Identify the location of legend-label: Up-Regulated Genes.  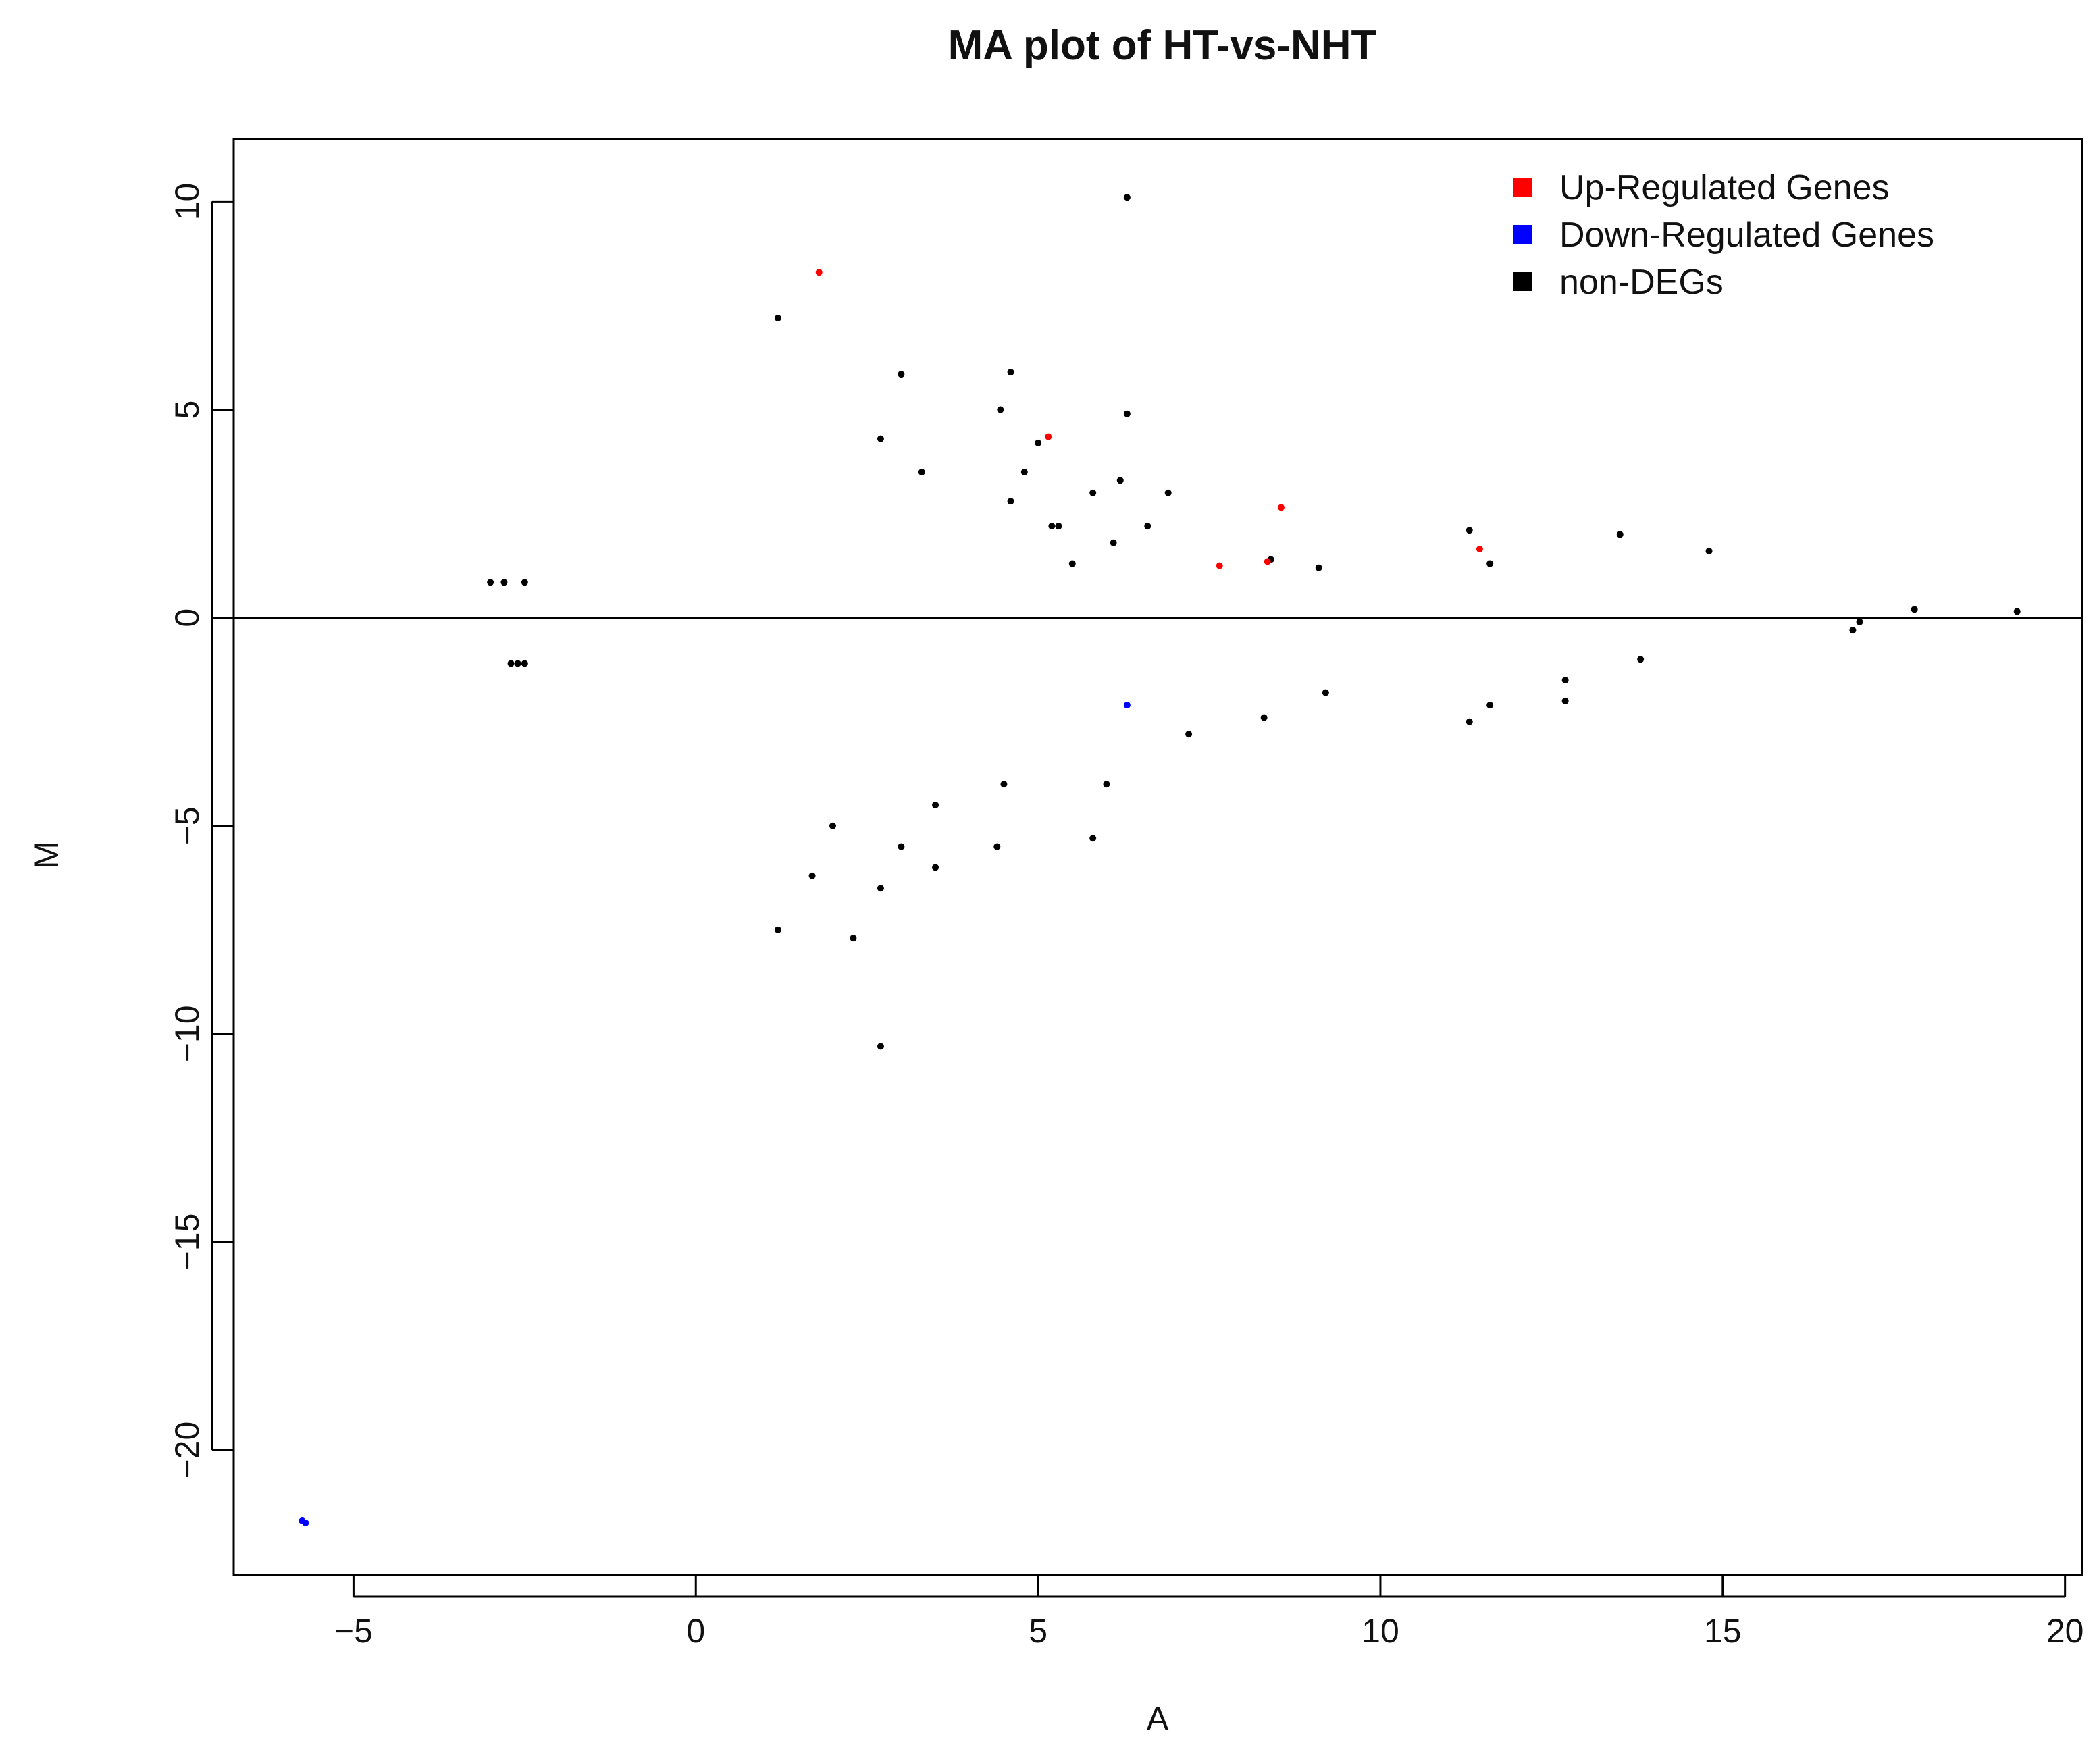
(1724, 187).